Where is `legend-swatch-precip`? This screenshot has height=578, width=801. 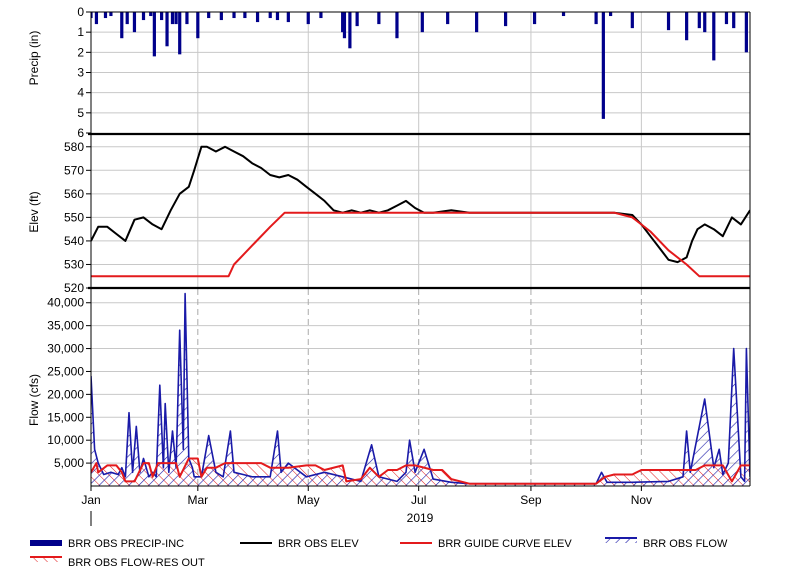
legend-swatch-precip is located at coordinates (46, 543).